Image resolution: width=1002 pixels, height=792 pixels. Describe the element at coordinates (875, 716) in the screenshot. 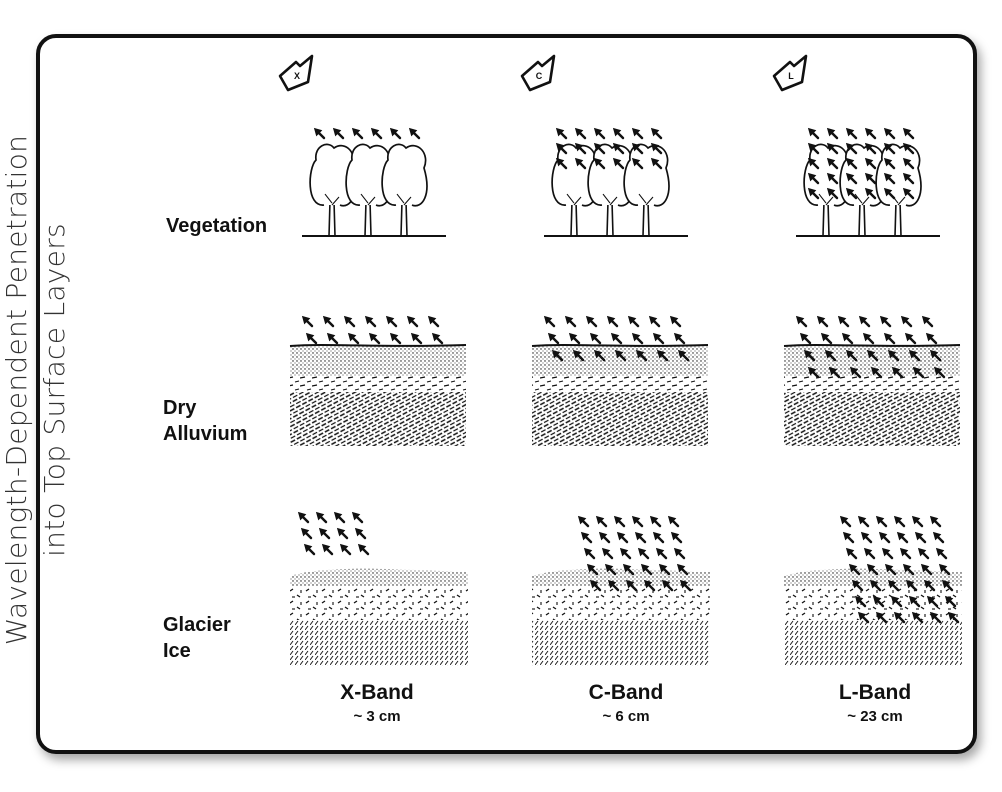

I see `band-wavelength-l: ~ 23 cm` at that location.